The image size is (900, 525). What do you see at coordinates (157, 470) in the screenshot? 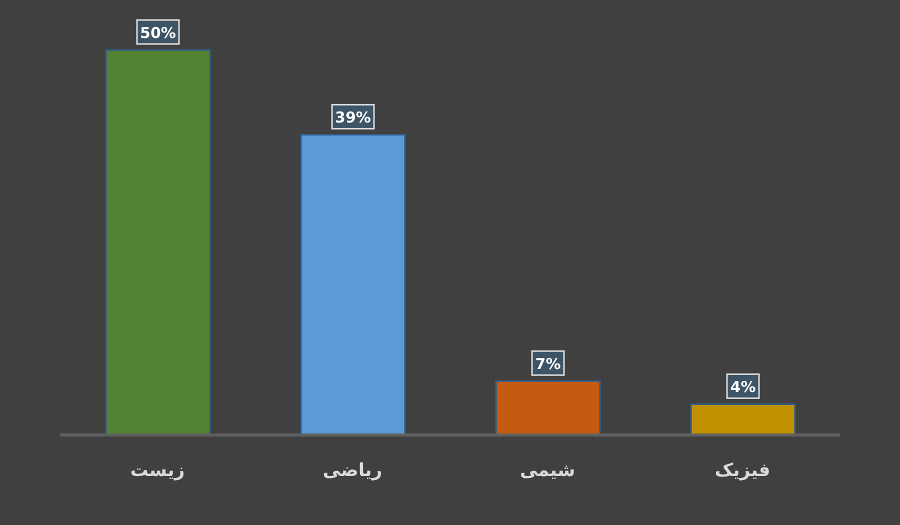
I see `x-tick-label: زیست` at bounding box center [157, 470].